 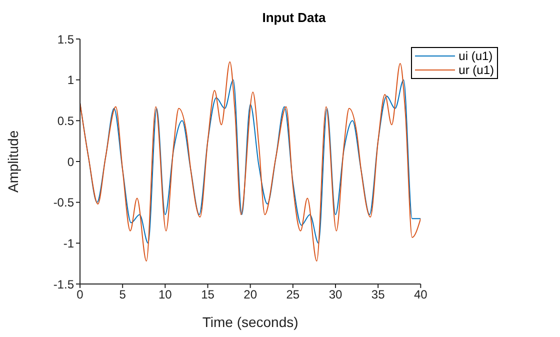 I want to click on y-tick-label: -1, so click(x=68, y=243).